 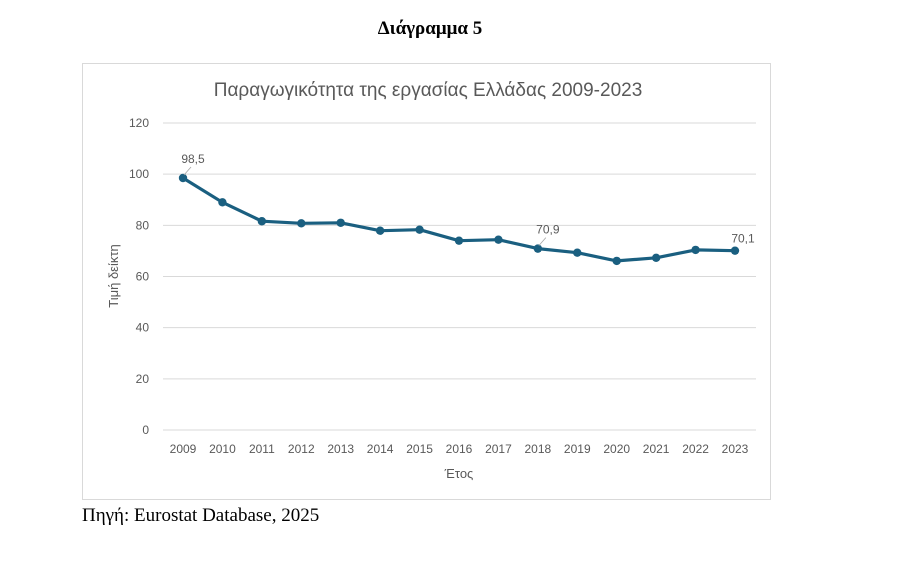 I want to click on series-line, so click(x=459, y=219).